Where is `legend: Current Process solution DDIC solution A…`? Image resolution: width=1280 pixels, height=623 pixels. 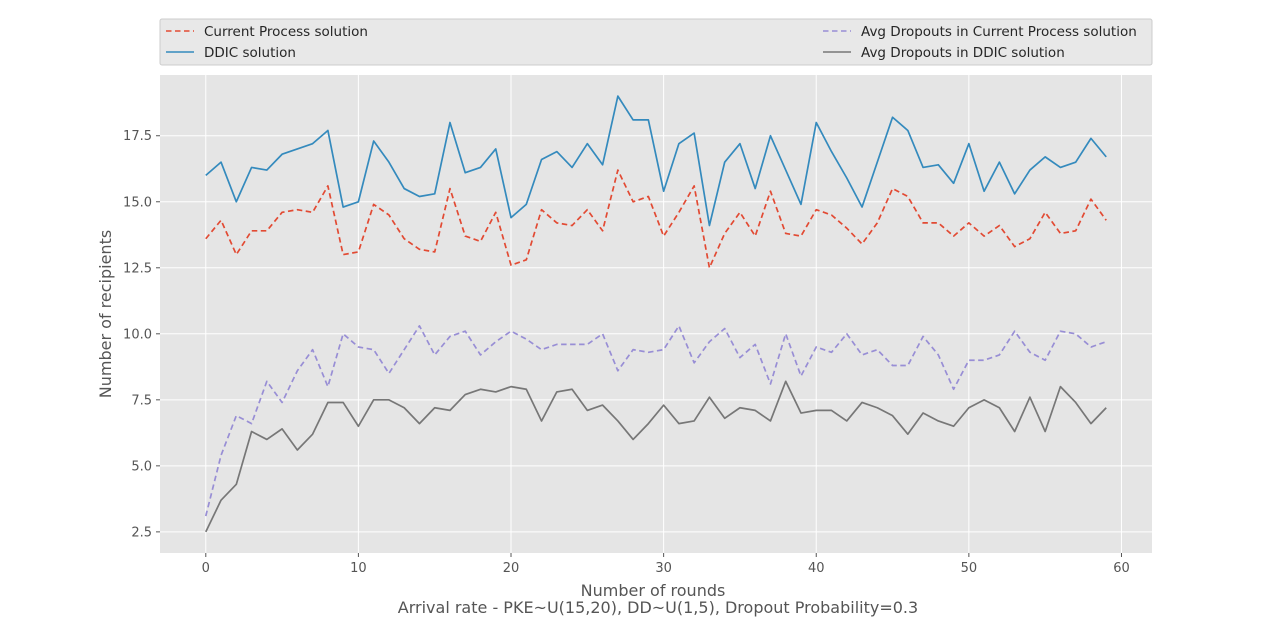 legend: Current Process solution DDIC solution A… is located at coordinates (656, 42).